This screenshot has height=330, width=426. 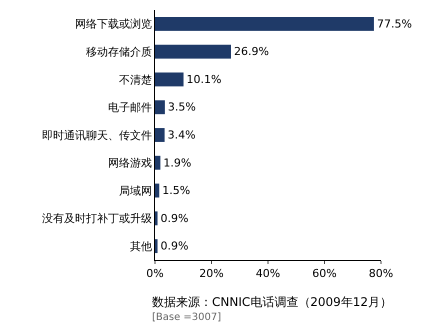 I want to click on x-tick-label: 0%, so click(x=155, y=273).